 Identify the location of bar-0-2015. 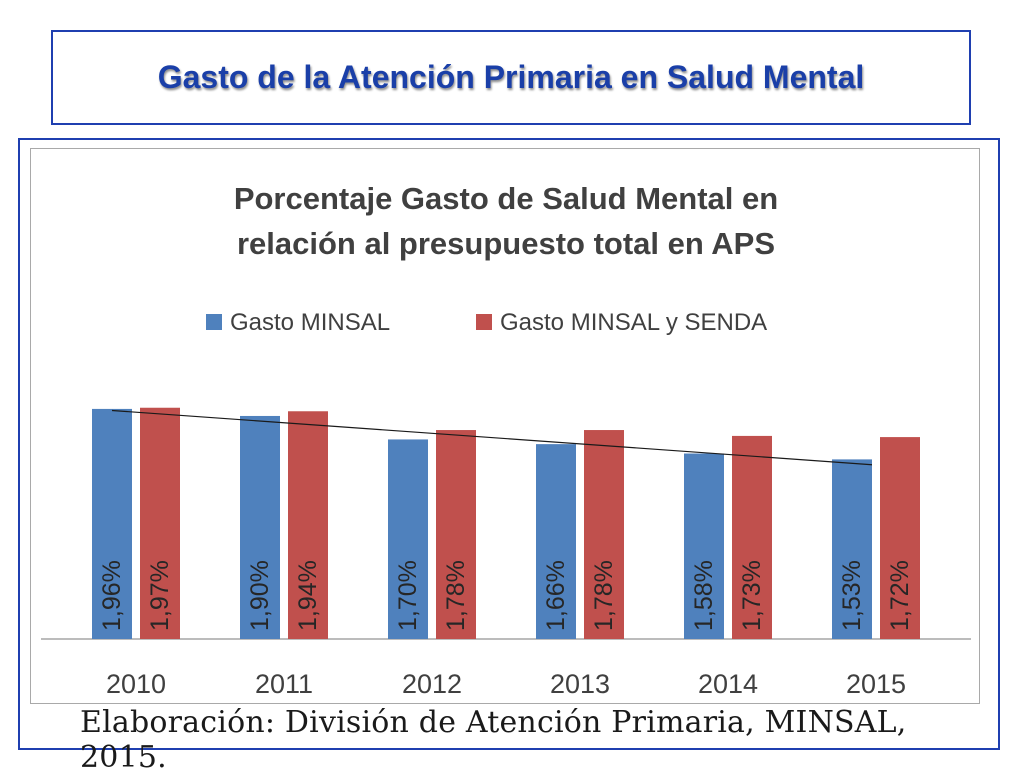
(852, 549).